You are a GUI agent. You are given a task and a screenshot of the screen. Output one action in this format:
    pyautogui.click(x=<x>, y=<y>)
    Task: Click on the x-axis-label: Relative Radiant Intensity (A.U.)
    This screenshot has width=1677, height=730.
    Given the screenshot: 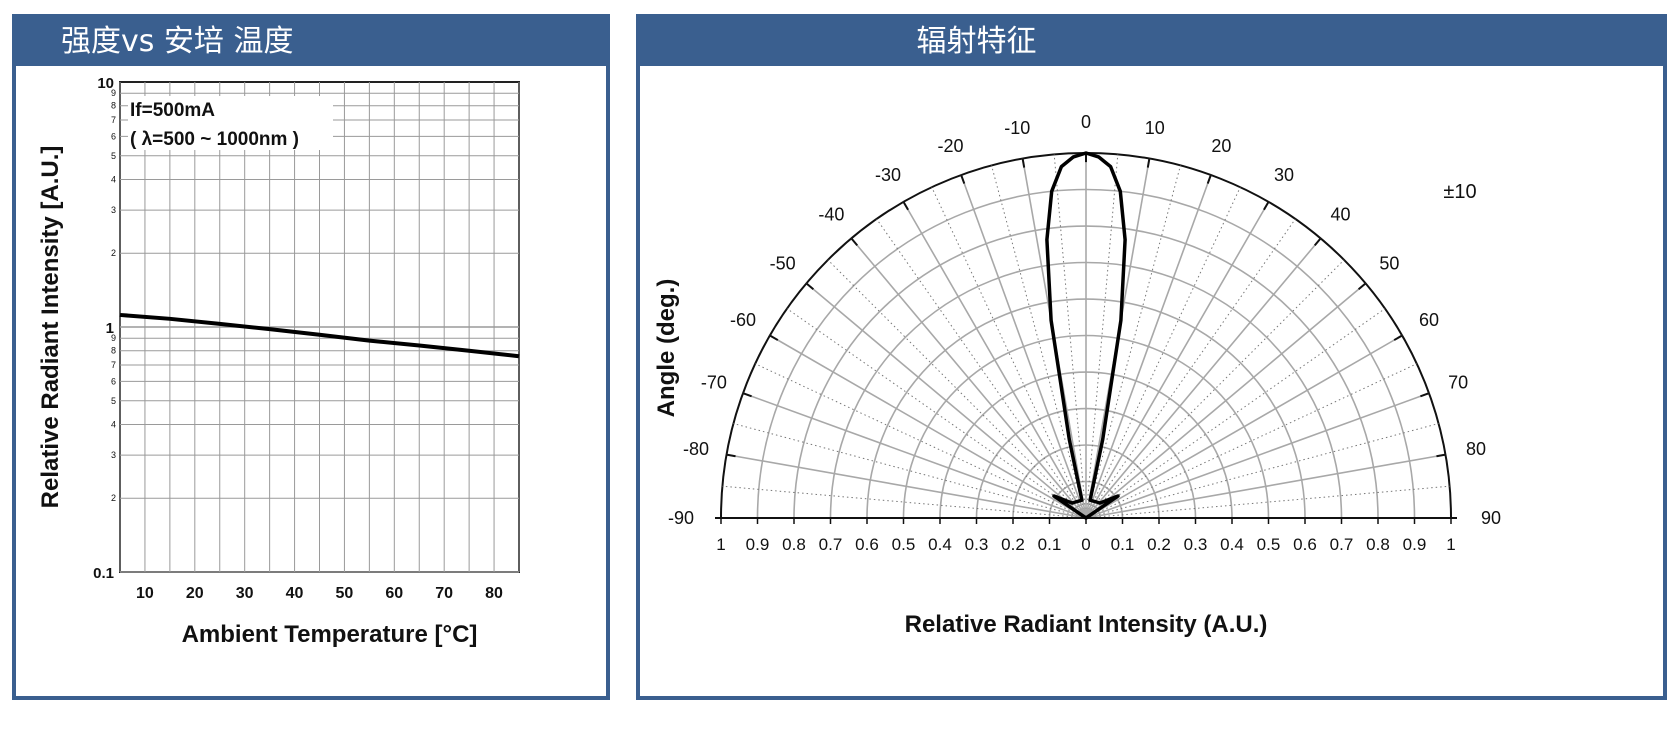 What is the action you would take?
    pyautogui.click(x=1086, y=624)
    